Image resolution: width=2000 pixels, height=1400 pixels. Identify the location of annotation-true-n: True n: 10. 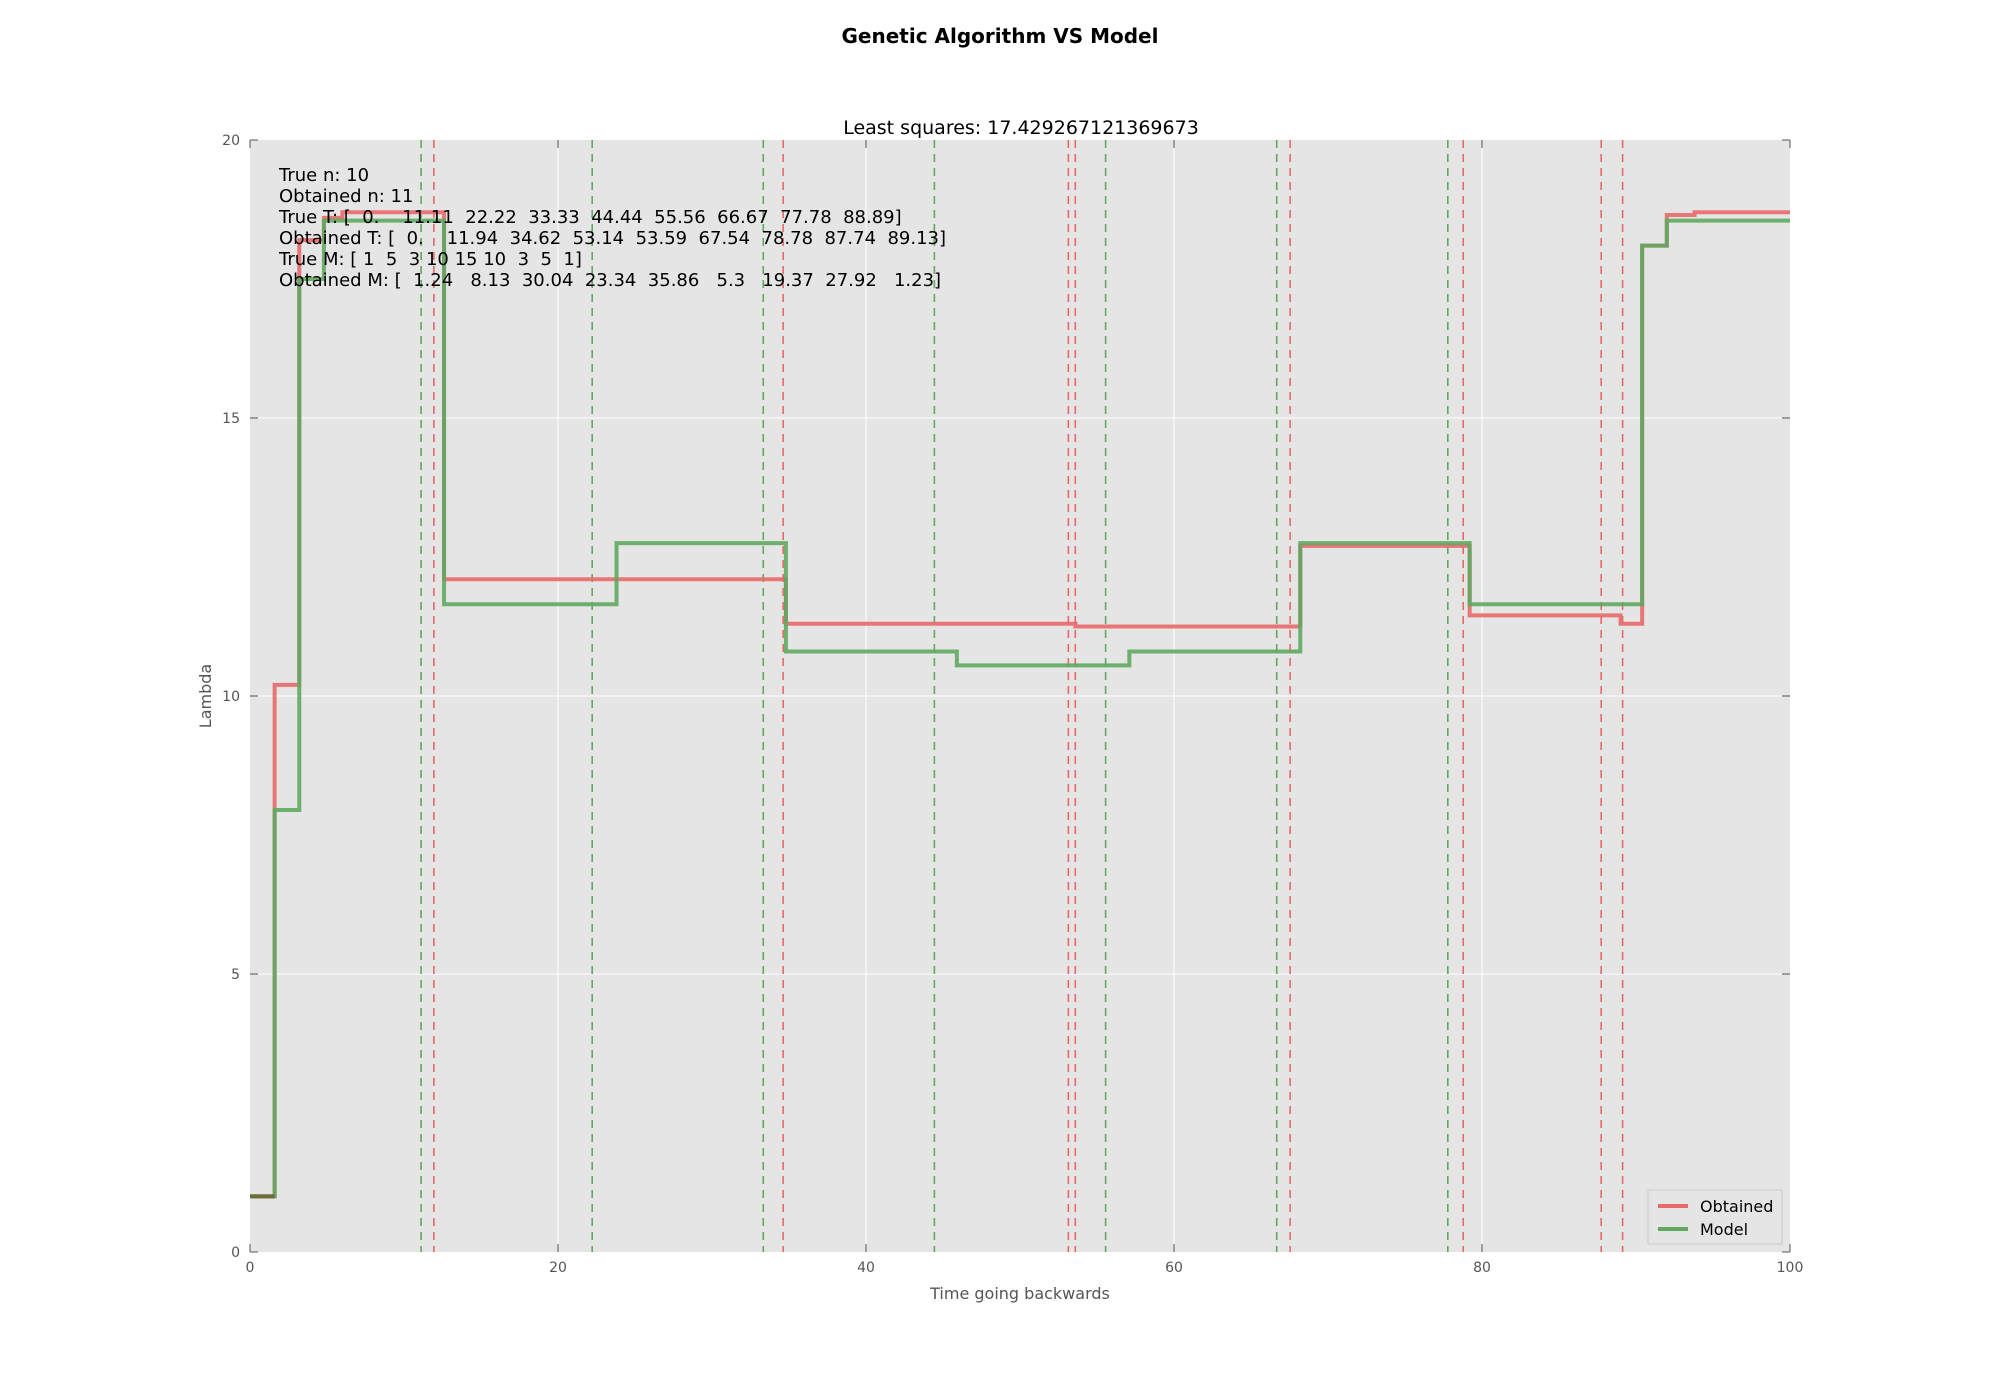
(323, 175).